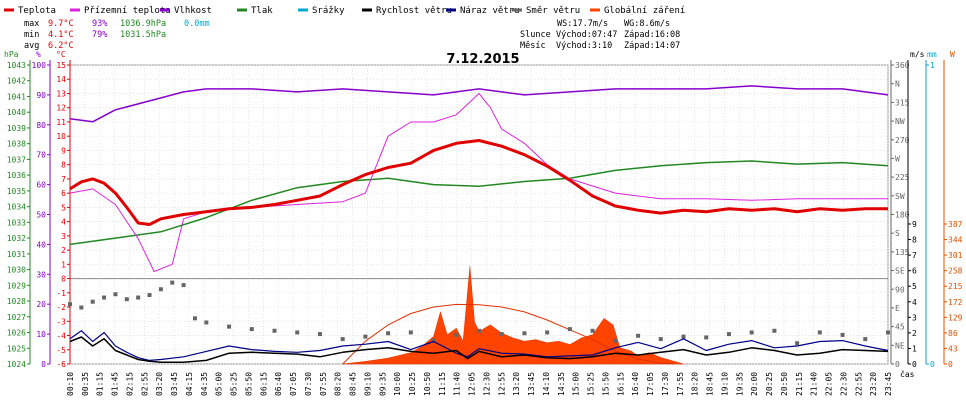 This screenshot has width=966, height=400. What do you see at coordinates (41, 274) in the screenshot?
I see `axis-pct-tick-label: 30` at bounding box center [41, 274].